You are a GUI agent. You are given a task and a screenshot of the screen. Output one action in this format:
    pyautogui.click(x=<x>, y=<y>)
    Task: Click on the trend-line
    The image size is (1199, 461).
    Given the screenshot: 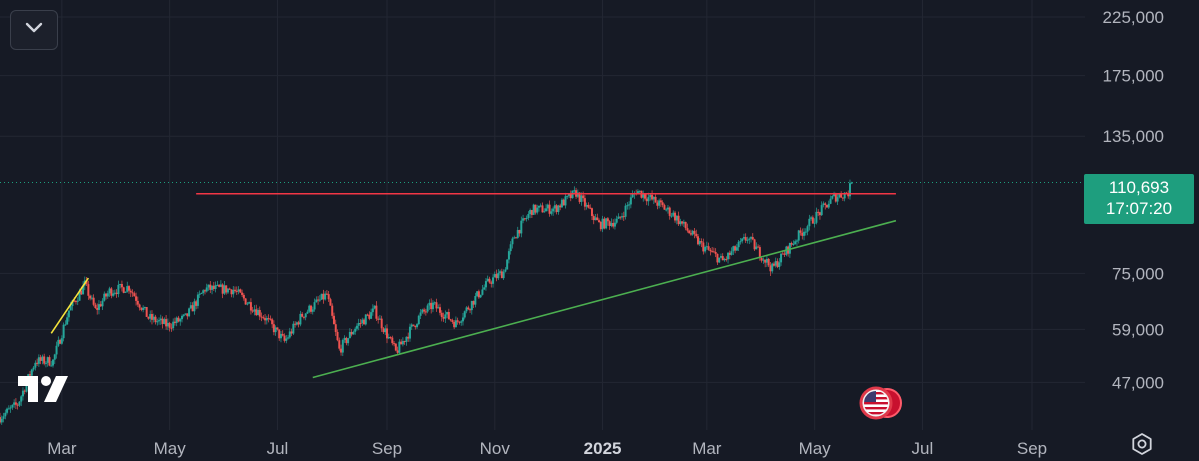 What is the action you would take?
    pyautogui.click(x=70, y=305)
    